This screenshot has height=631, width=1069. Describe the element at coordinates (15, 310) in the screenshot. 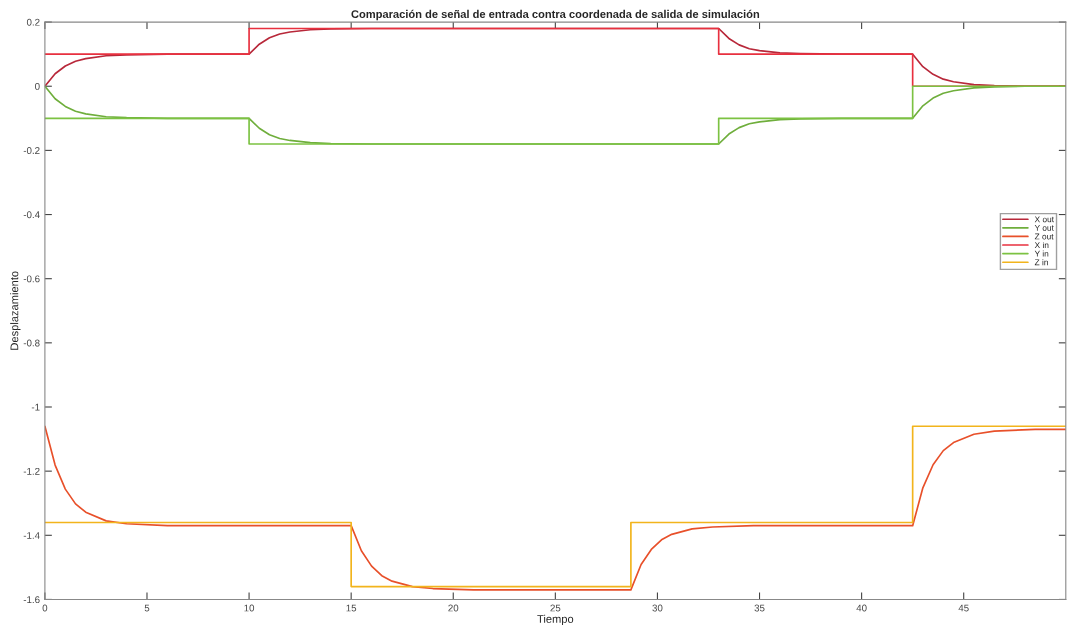

I see `y-axis-title: Desplazamiento` at that location.